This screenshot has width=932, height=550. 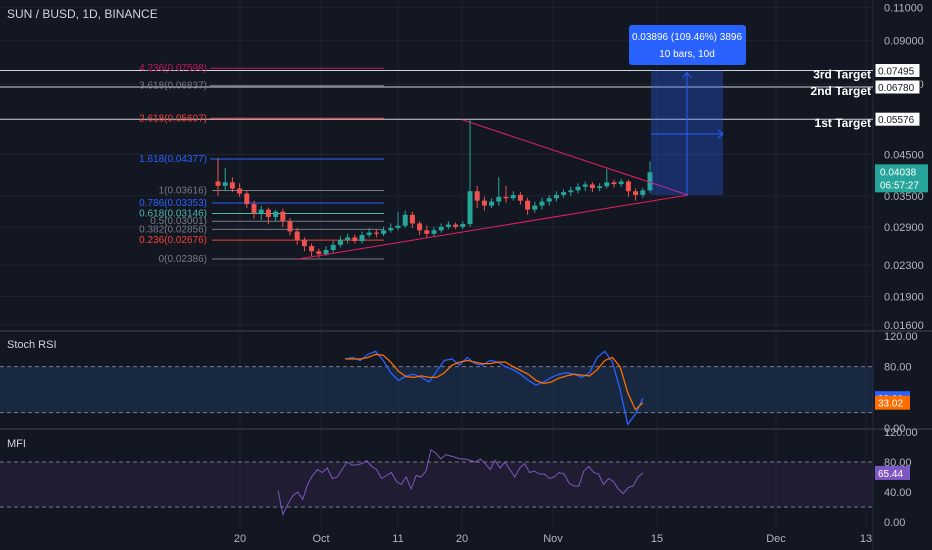 What do you see at coordinates (657, 539) in the screenshot?
I see `x-tick-label: 15` at bounding box center [657, 539].